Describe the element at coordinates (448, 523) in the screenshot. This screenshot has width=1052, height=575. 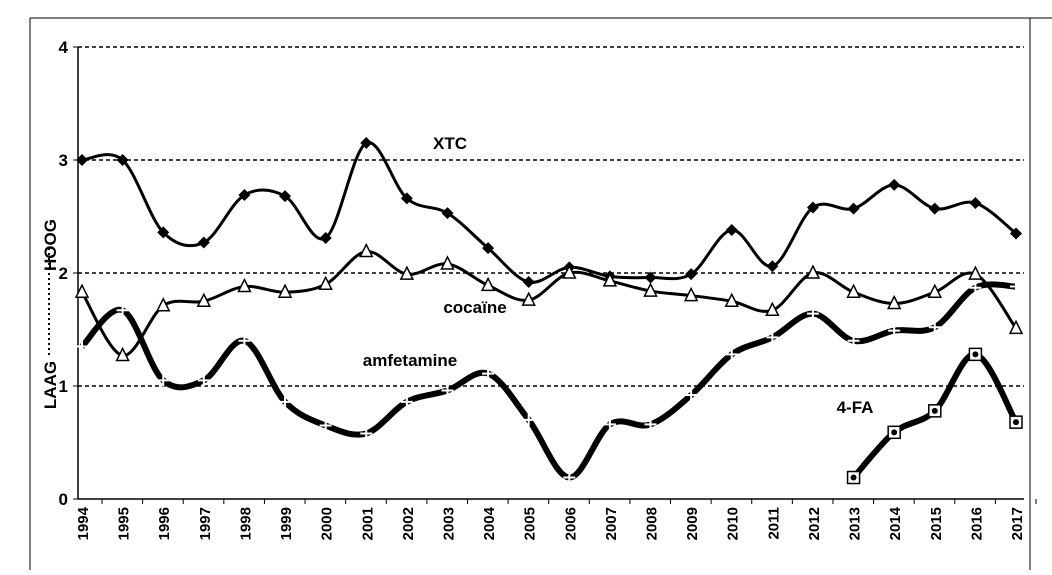
I see `x-tick-label: 2003` at that location.